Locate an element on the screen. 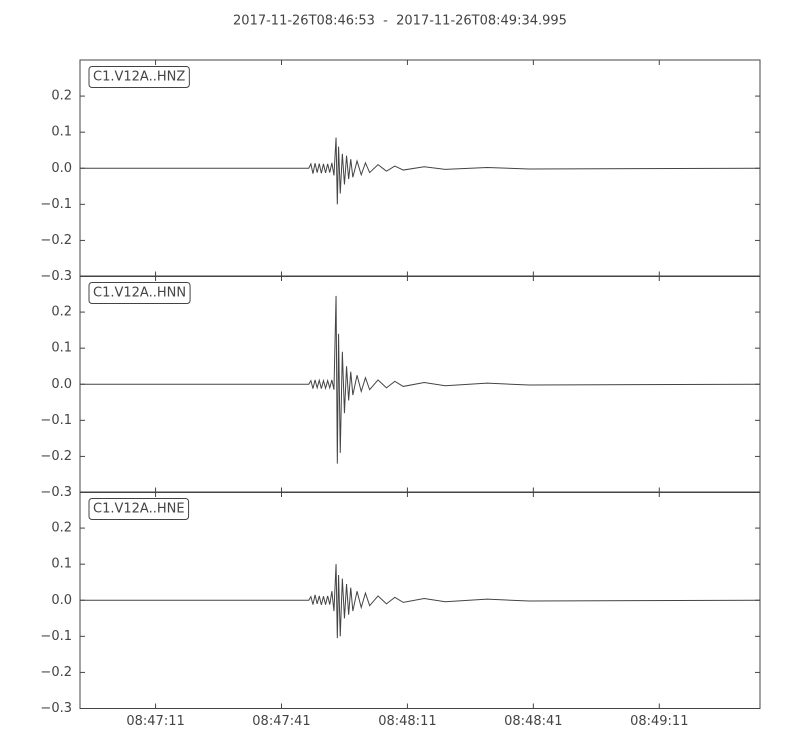  x-tick-label: 08:47:11 is located at coordinates (155, 721).